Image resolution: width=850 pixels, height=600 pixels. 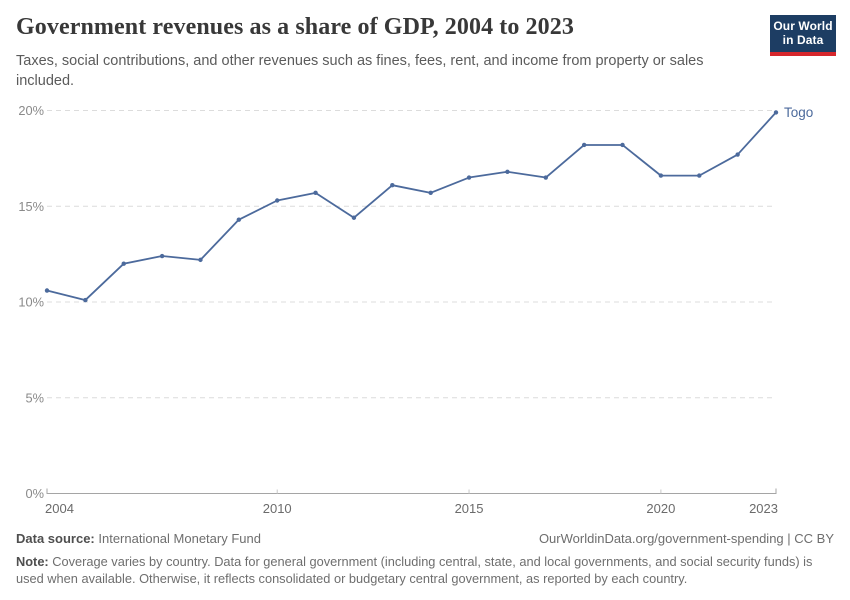 I want to click on series-end-label: Togo, so click(x=798, y=112).